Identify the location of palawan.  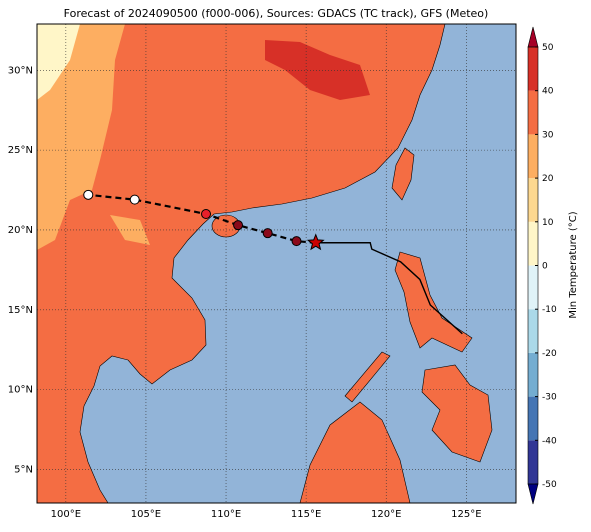
(367, 377).